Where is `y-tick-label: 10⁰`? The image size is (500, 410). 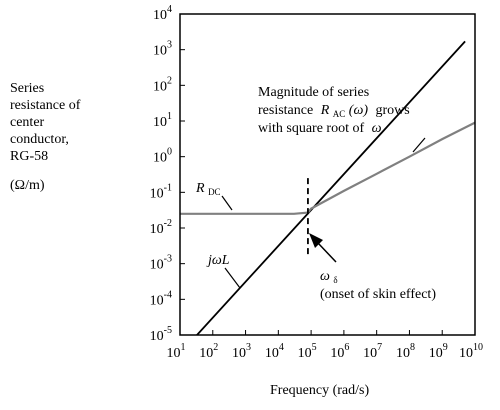 y-tick-label: 10⁰ is located at coordinates (162, 156).